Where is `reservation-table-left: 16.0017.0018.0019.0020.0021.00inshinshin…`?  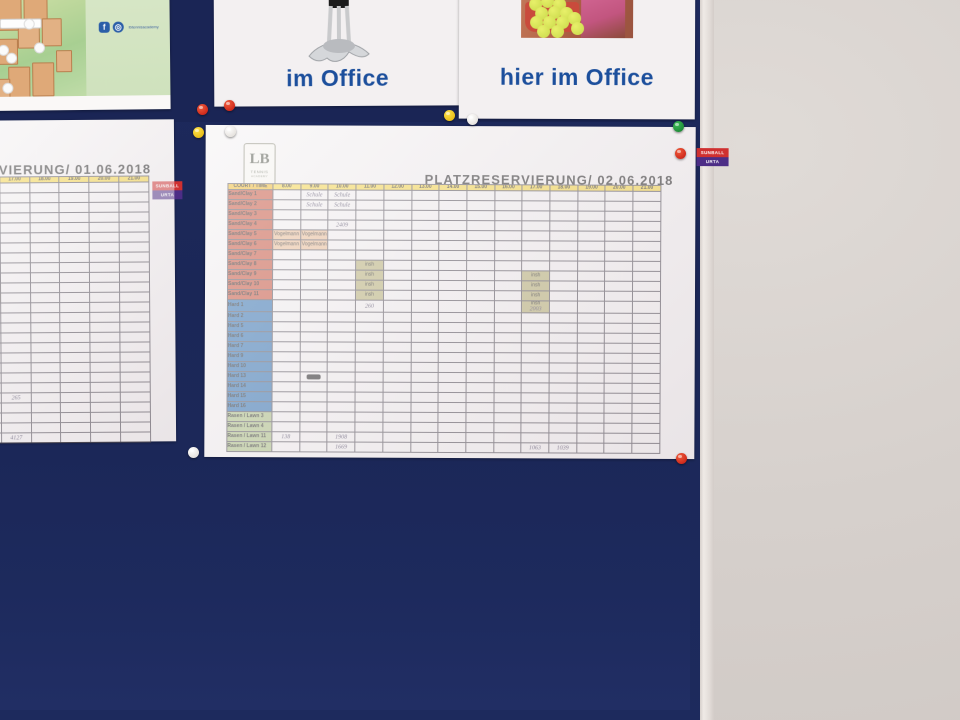 reservation-table-left: 16.0017.0018.0019.0020.0021.00inshinshin… is located at coordinates (75, 309).